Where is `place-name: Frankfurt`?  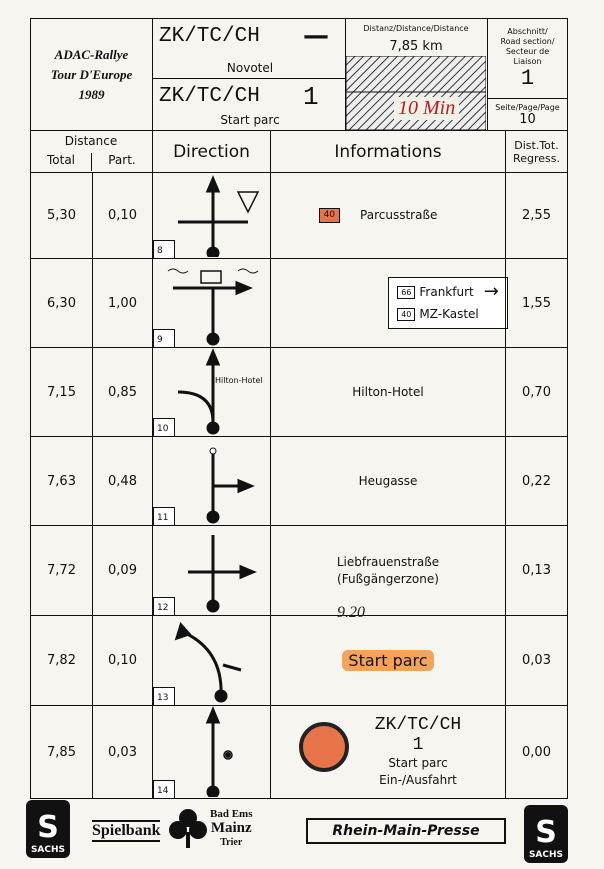 place-name: Frankfurt is located at coordinates (446, 292).